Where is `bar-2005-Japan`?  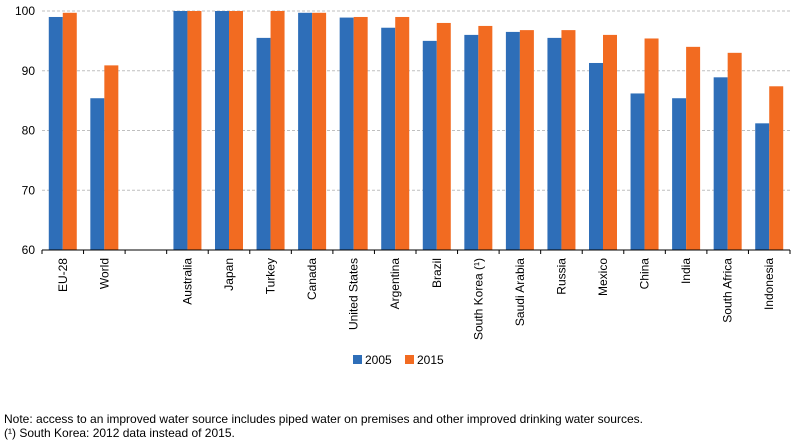 bar-2005-Japan is located at coordinates (222, 130).